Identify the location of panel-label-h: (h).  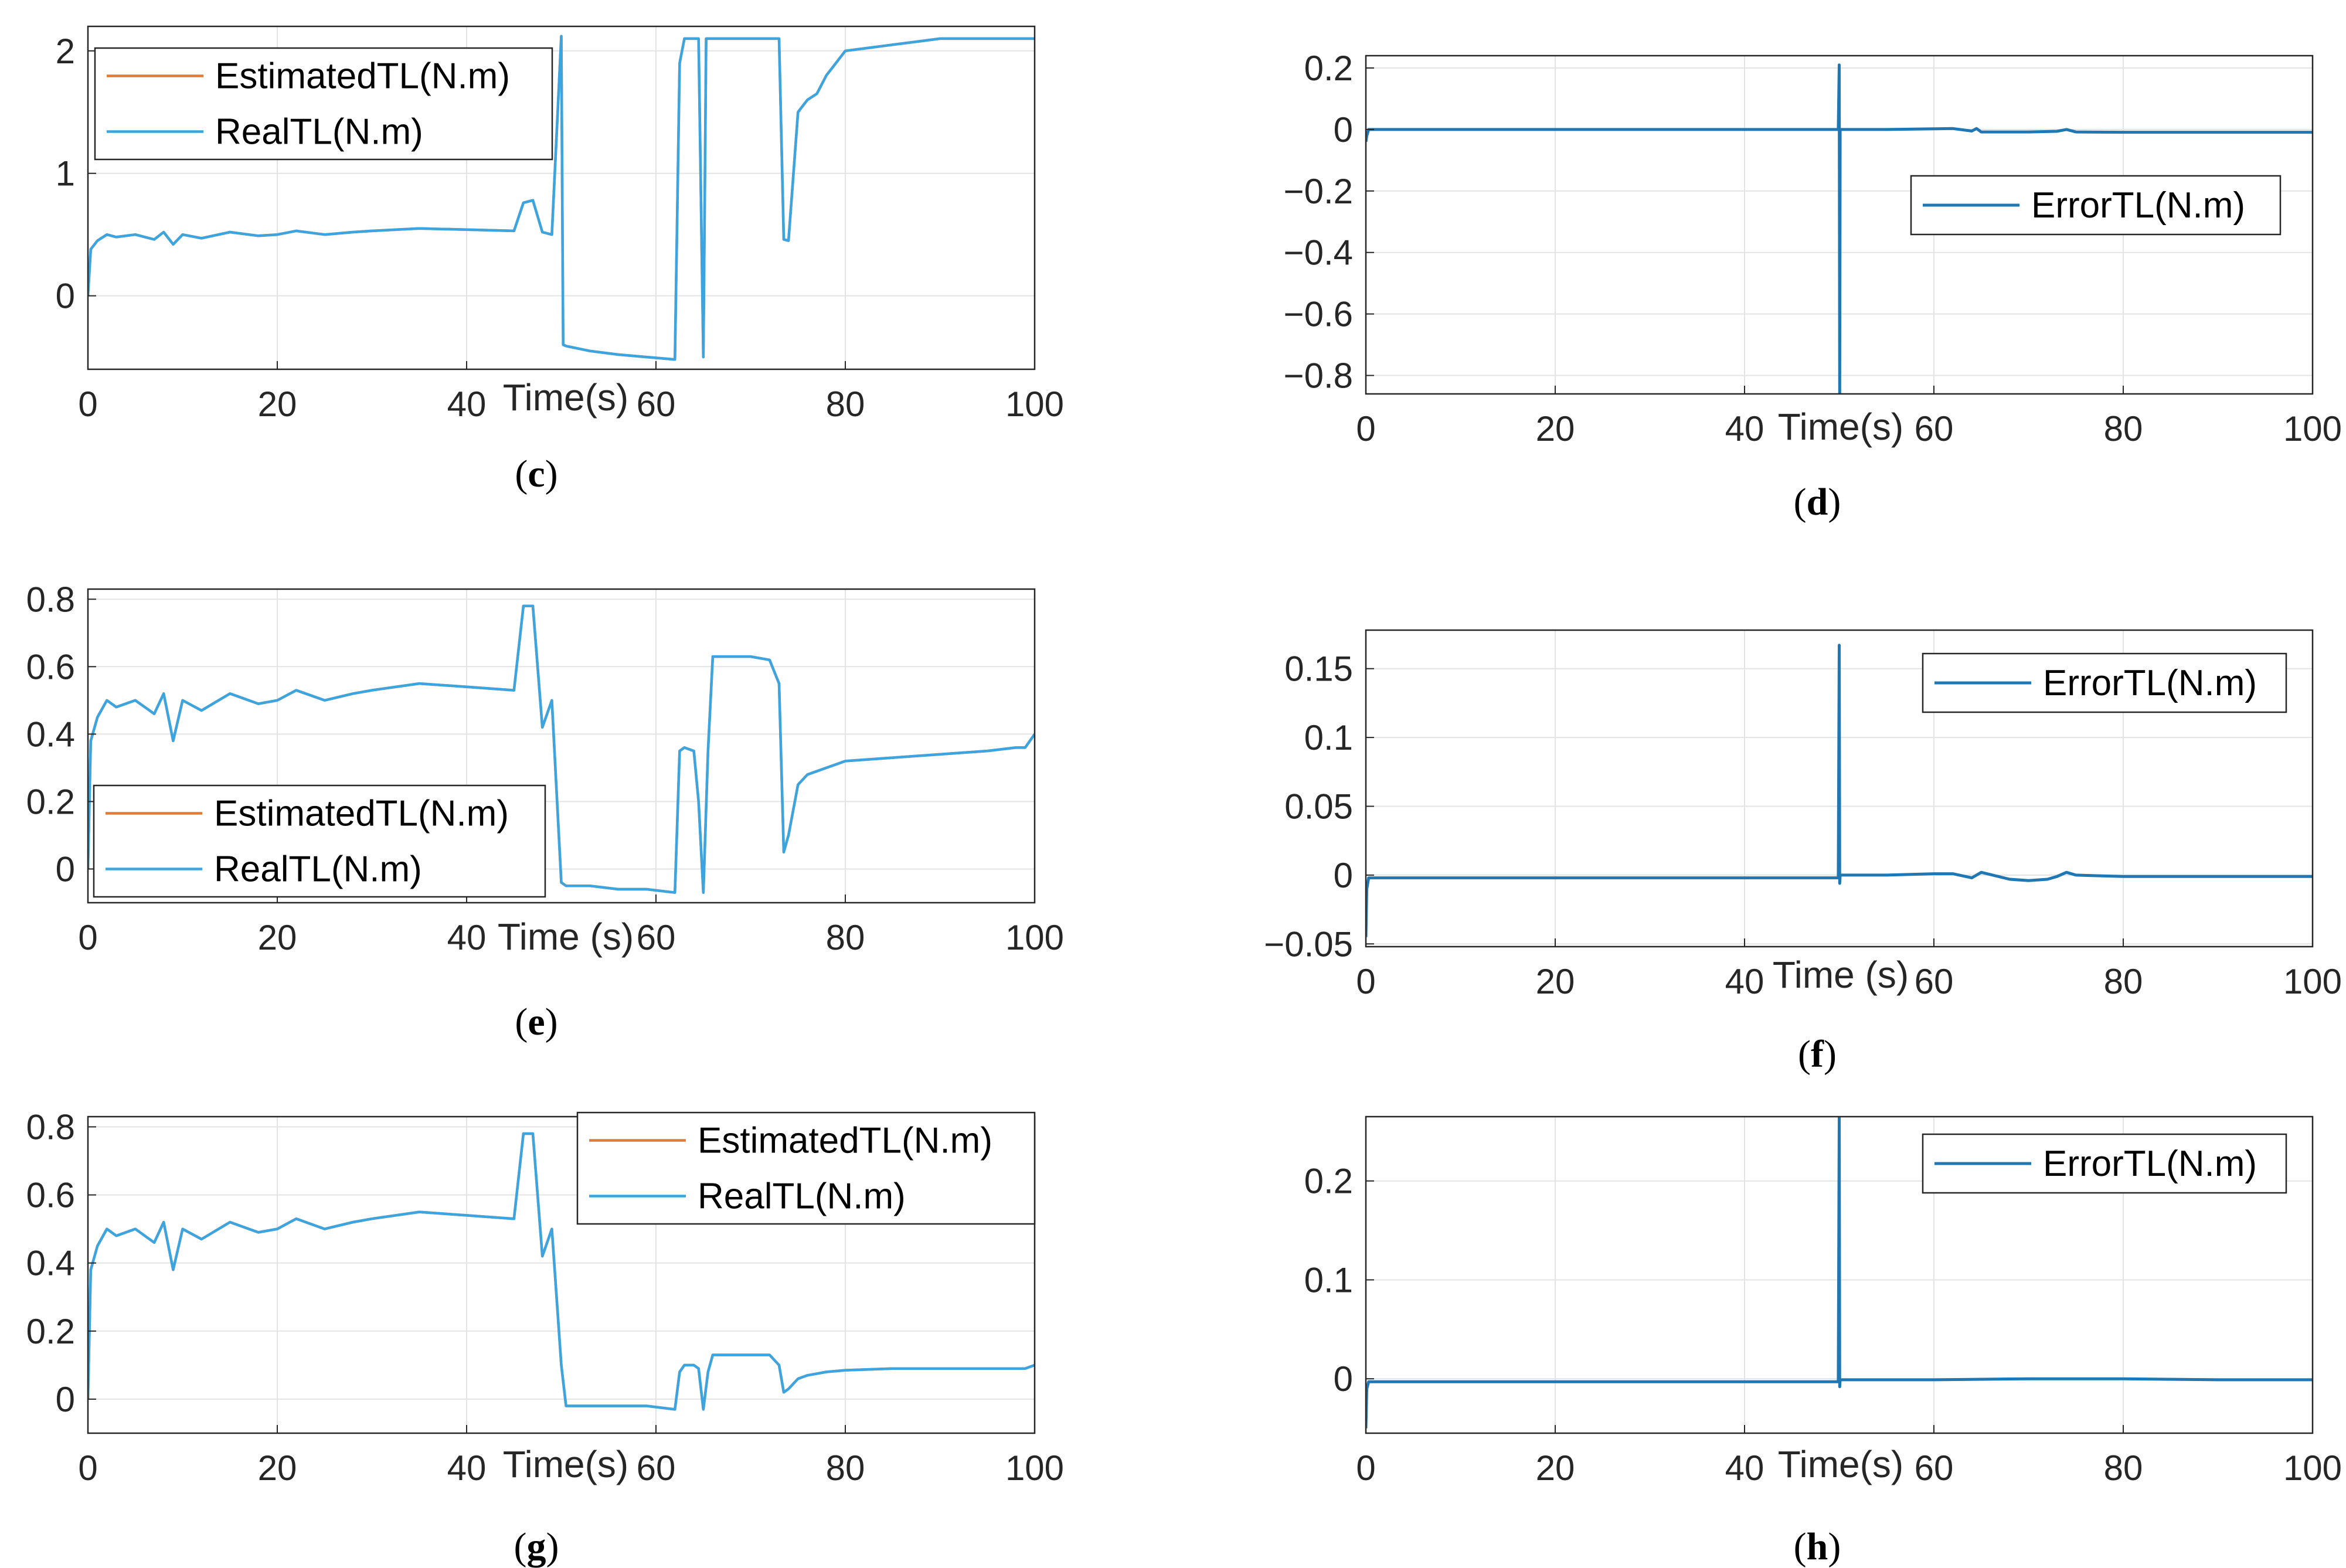
(1817, 1546).